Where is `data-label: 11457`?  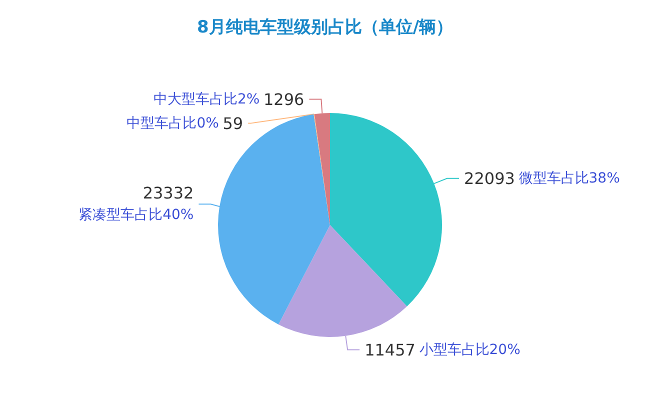 data-label: 11457 is located at coordinates (390, 350).